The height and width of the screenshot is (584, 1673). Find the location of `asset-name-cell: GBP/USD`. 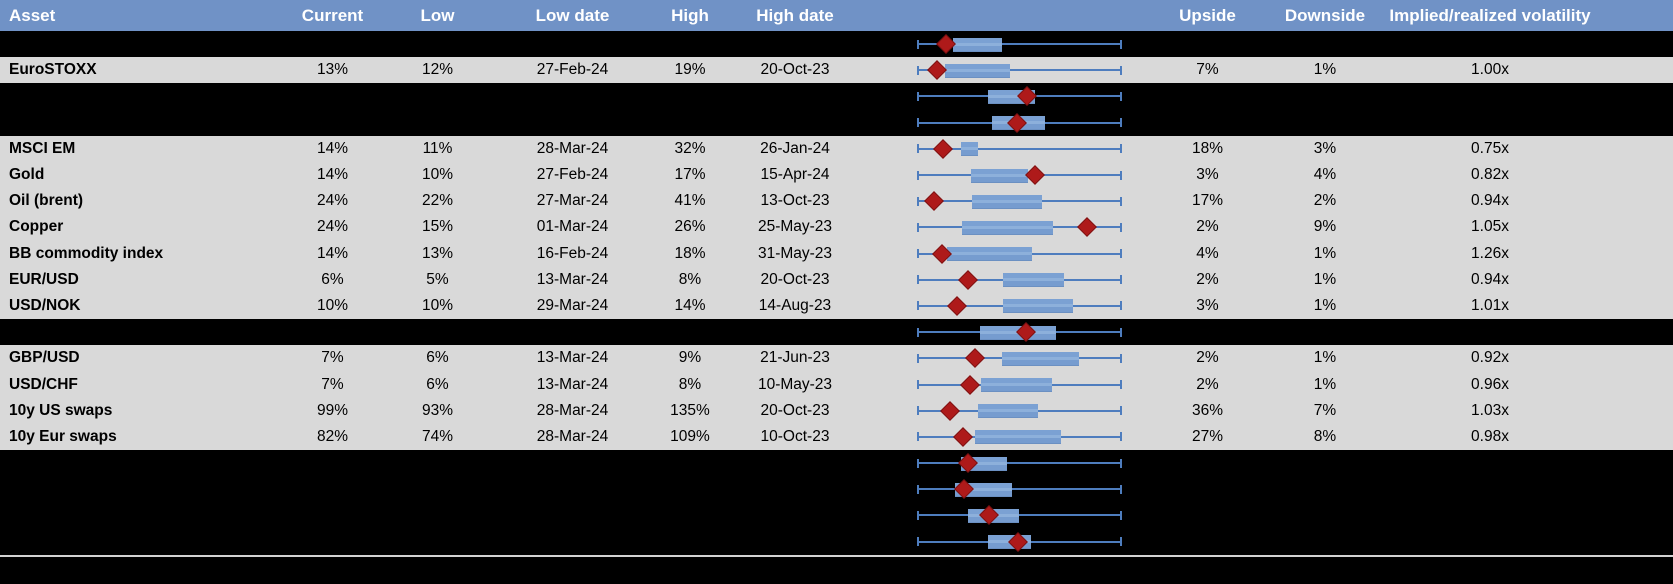

asset-name-cell: GBP/USD is located at coordinates (44, 358).